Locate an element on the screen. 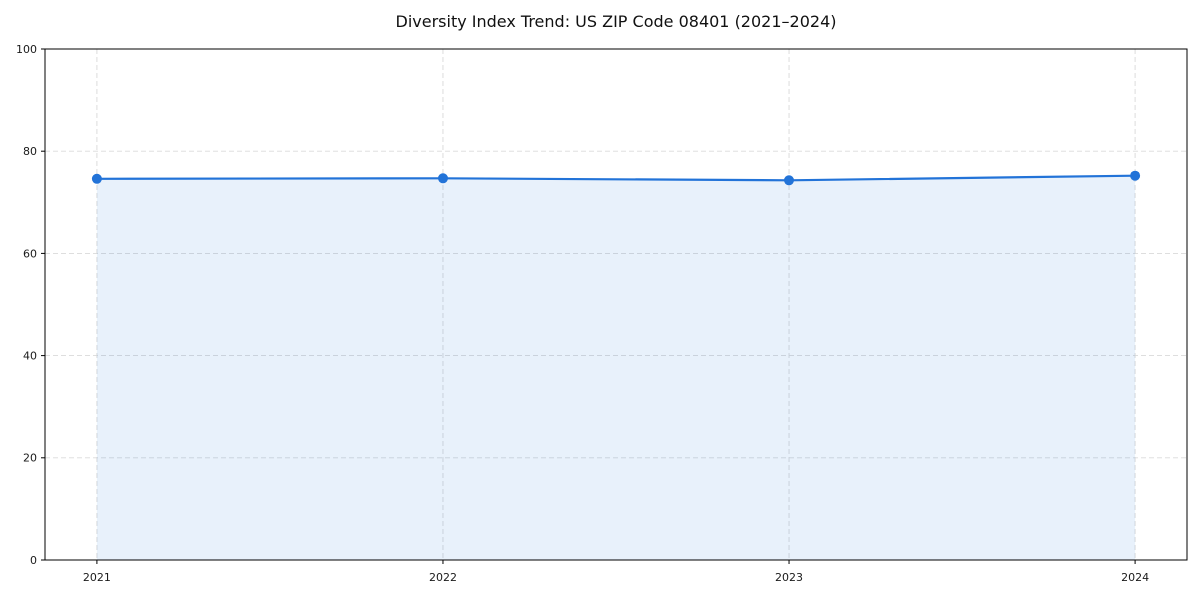 This screenshot has width=1200, height=600. trend-line is located at coordinates (616, 178).